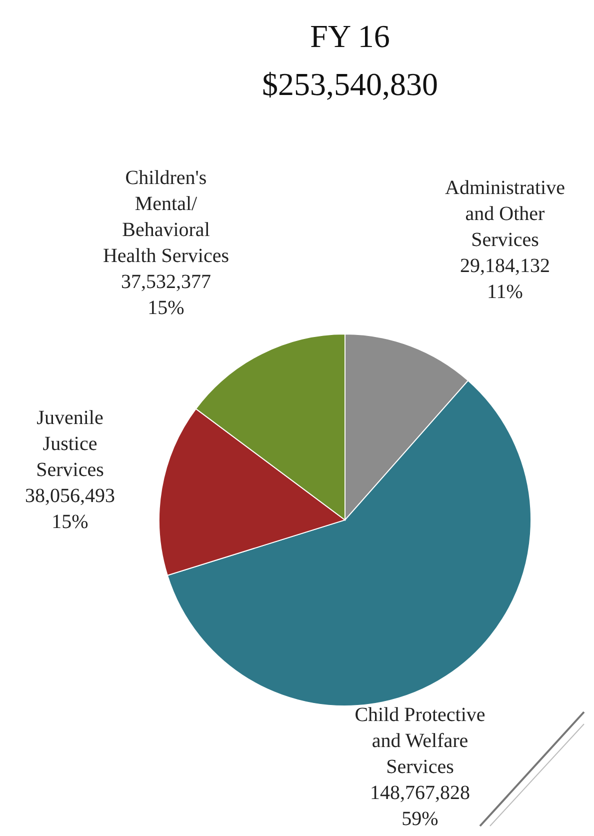 Image resolution: width=594 pixels, height=836 pixels. What do you see at coordinates (166, 295) in the screenshot?
I see `data-label: 37,532,377 15%` at bounding box center [166, 295].